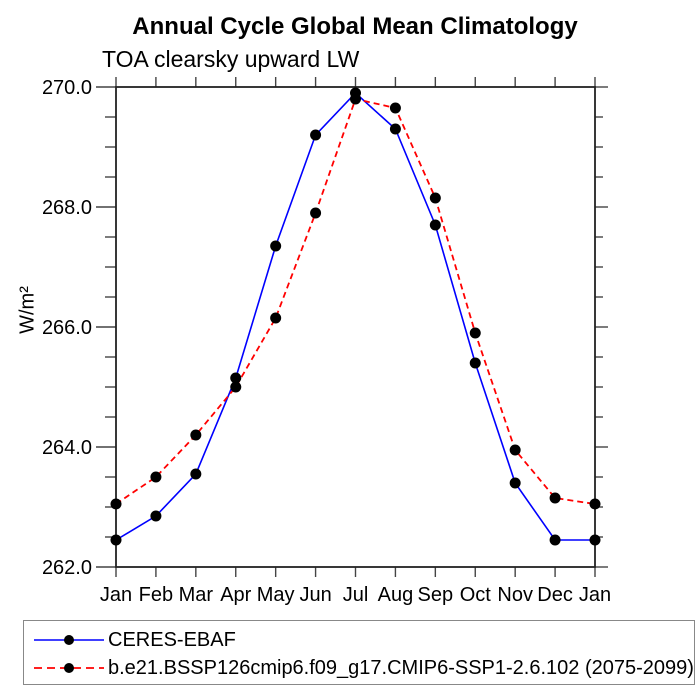 This screenshot has width=700, height=700. I want to click on y-tick-label: 266.0, so click(67, 328).